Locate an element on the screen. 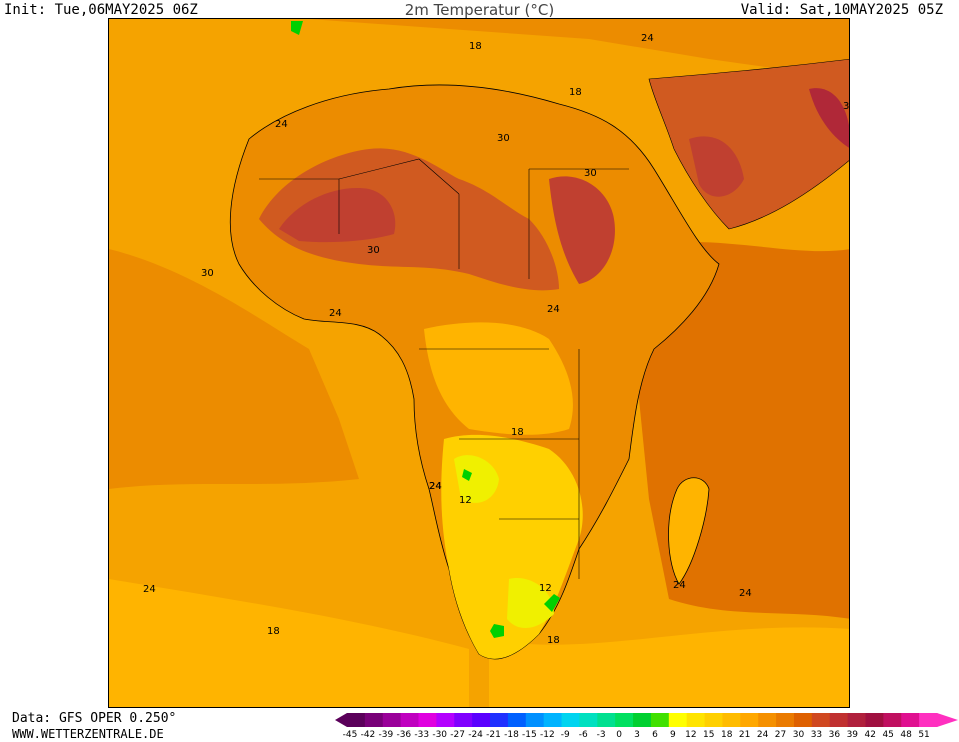 The image size is (959, 742). colorbar-tick-label: 24 is located at coordinates (762, 735).